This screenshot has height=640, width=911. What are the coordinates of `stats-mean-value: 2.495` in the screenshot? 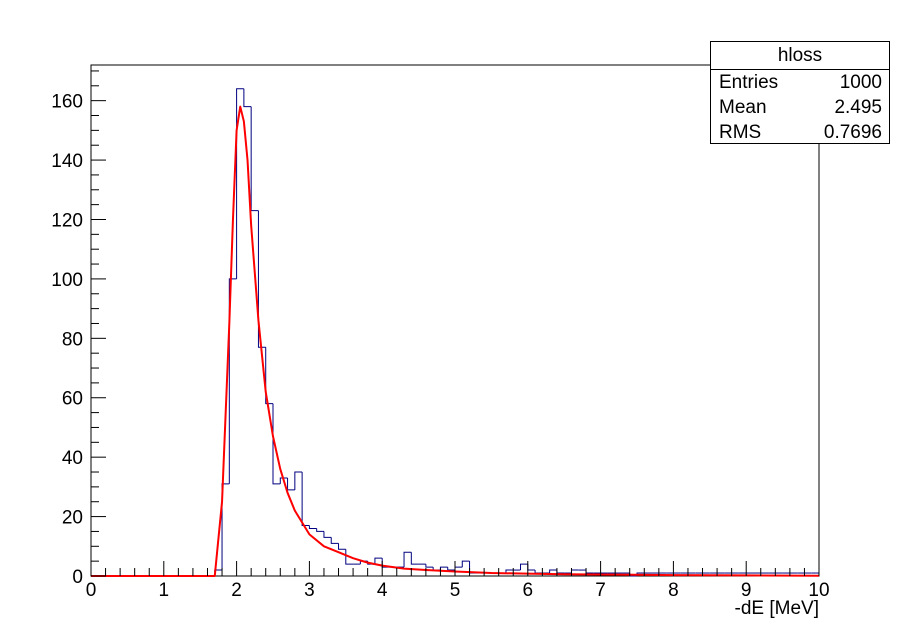 It's located at (858, 107).